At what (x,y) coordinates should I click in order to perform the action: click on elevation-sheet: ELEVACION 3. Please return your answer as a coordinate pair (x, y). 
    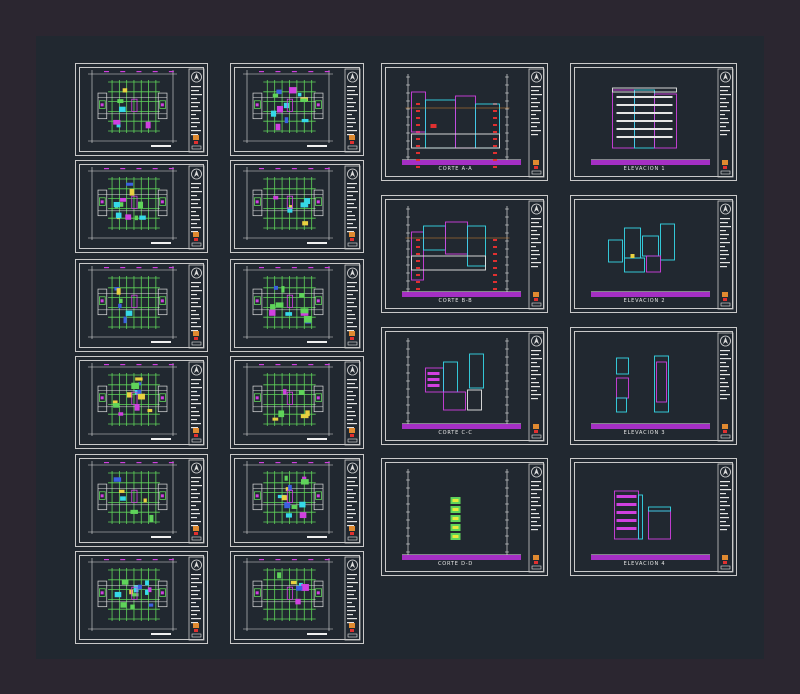
    Looking at the image, I should click on (653, 386).